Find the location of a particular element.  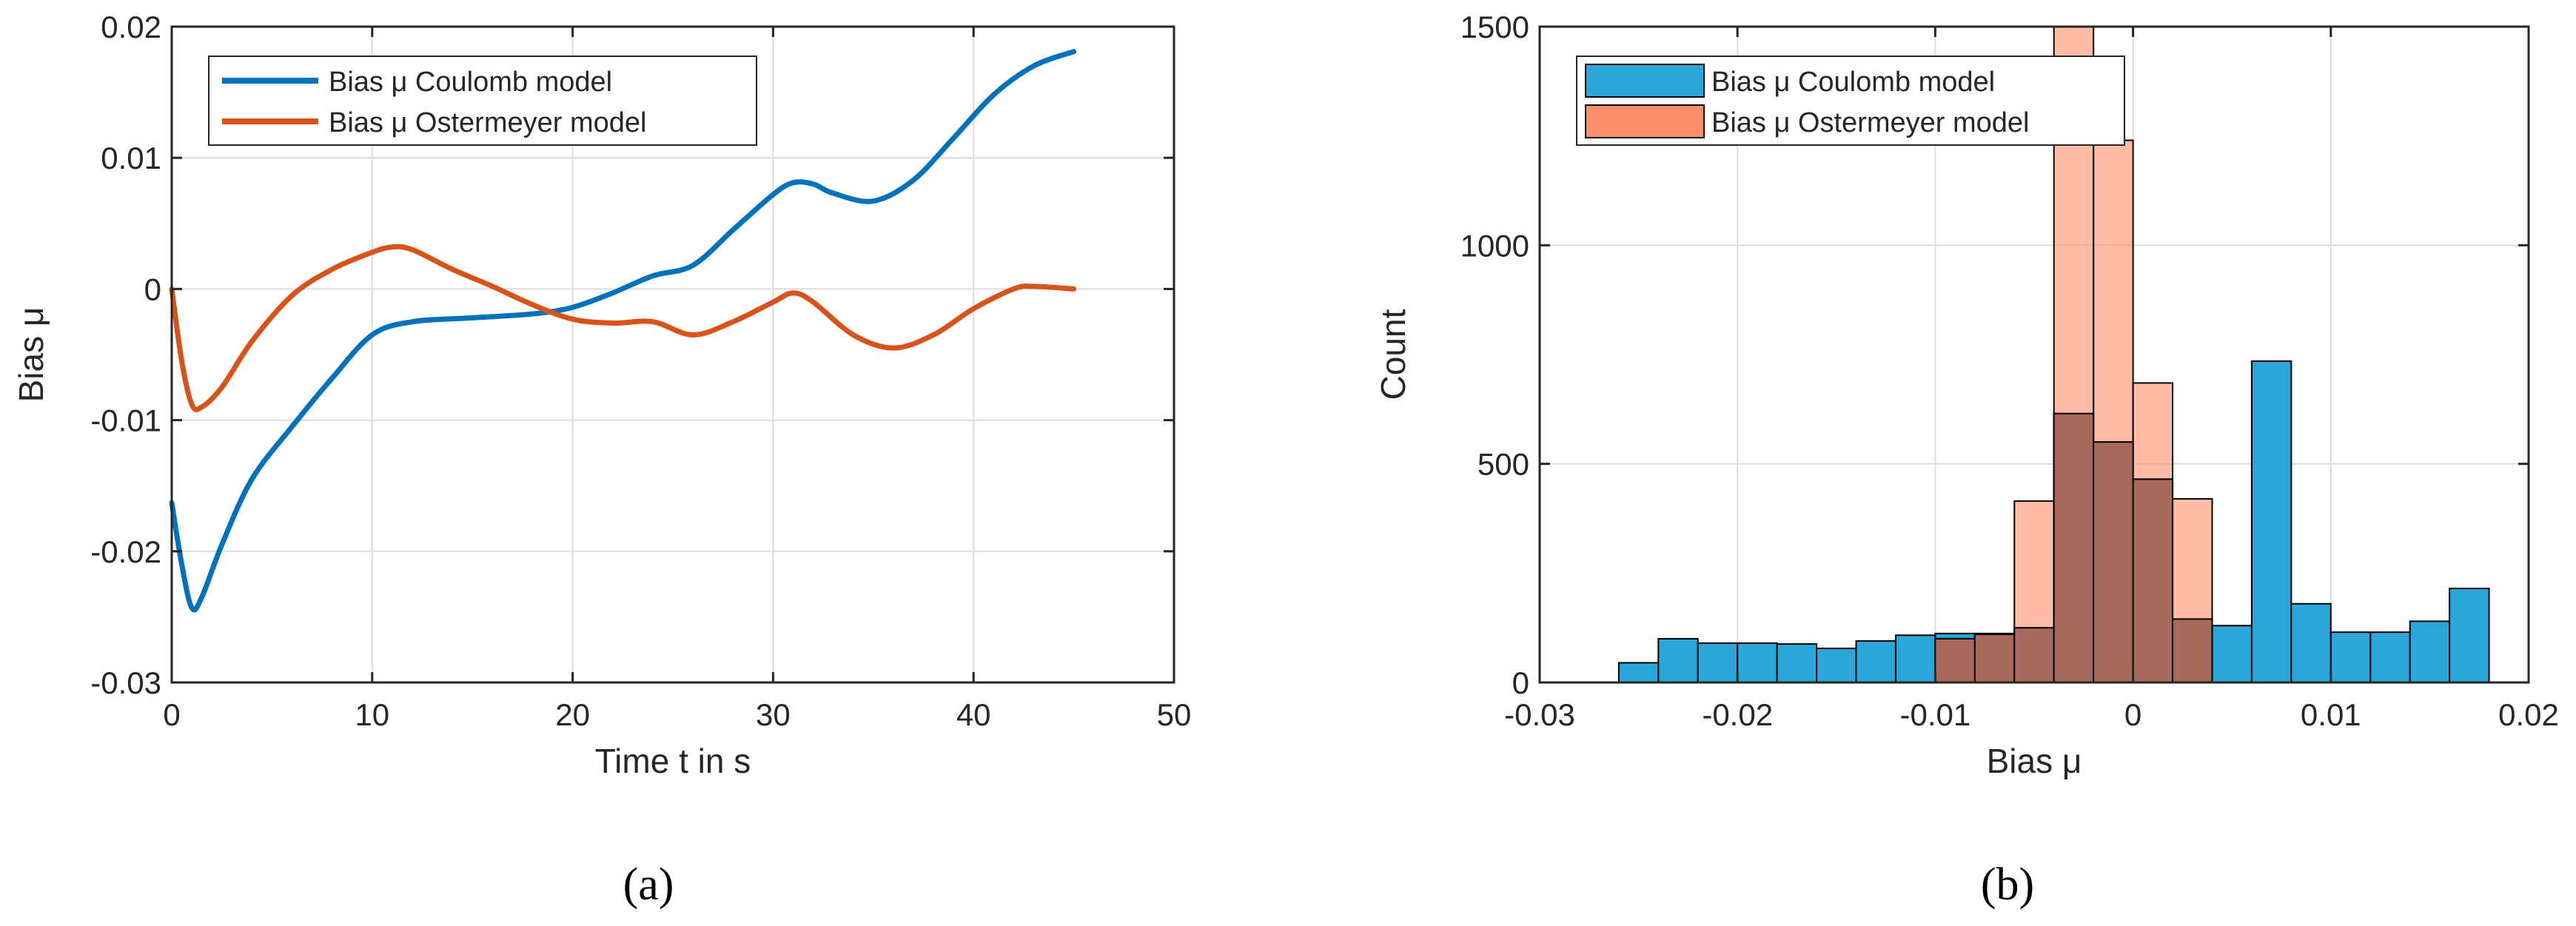

x-tick-label: -0.03 is located at coordinates (1539, 714).